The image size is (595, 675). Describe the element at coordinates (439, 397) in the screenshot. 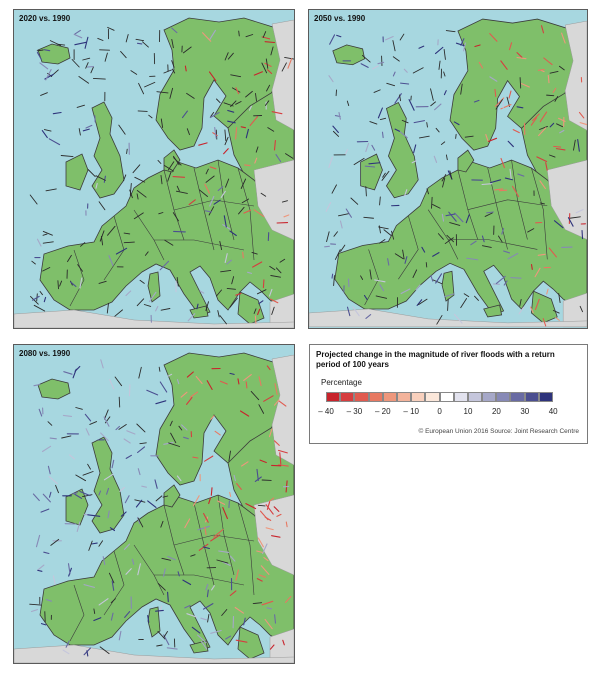

I see `legend-color-scale` at that location.